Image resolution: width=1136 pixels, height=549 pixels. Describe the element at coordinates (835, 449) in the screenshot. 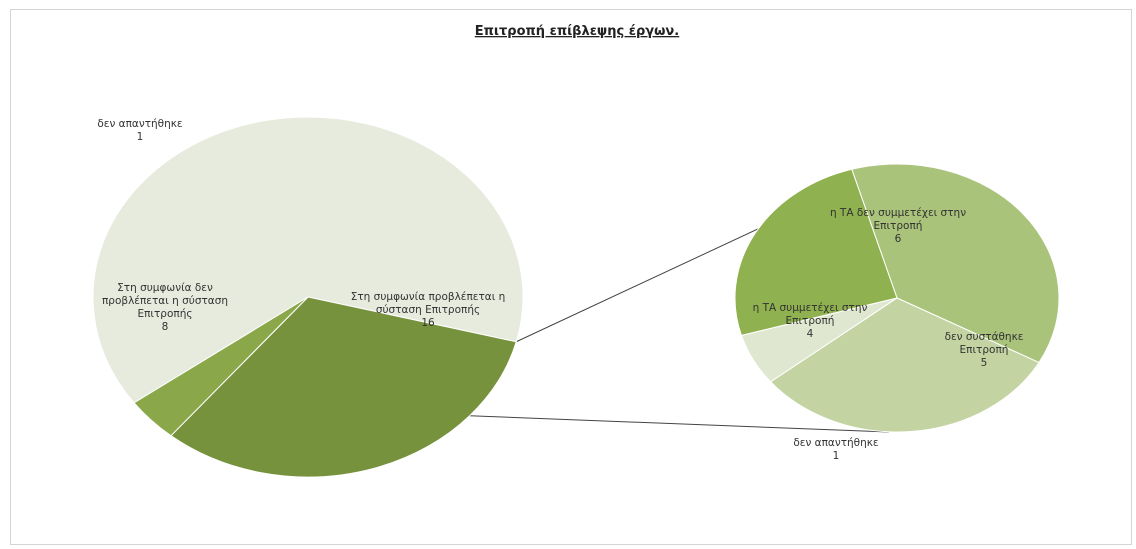

I see `secondary-data-label-2: δεν απαντήθηκε 1` at that location.